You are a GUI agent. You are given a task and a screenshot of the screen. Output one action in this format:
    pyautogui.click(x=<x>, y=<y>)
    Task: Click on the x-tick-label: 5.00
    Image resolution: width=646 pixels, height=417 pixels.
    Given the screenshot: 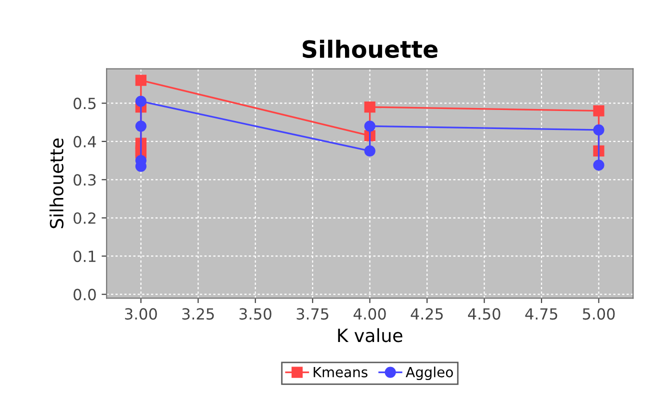 What is the action you would take?
    pyautogui.click(x=598, y=314)
    